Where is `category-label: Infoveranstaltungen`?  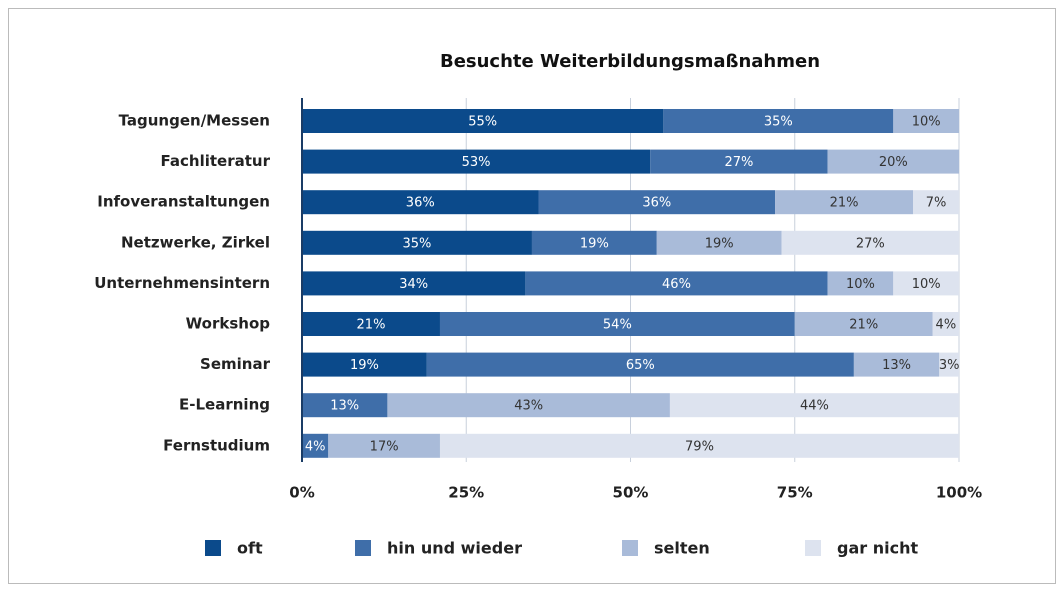 category-label: Infoveranstaltungen is located at coordinates (183, 202).